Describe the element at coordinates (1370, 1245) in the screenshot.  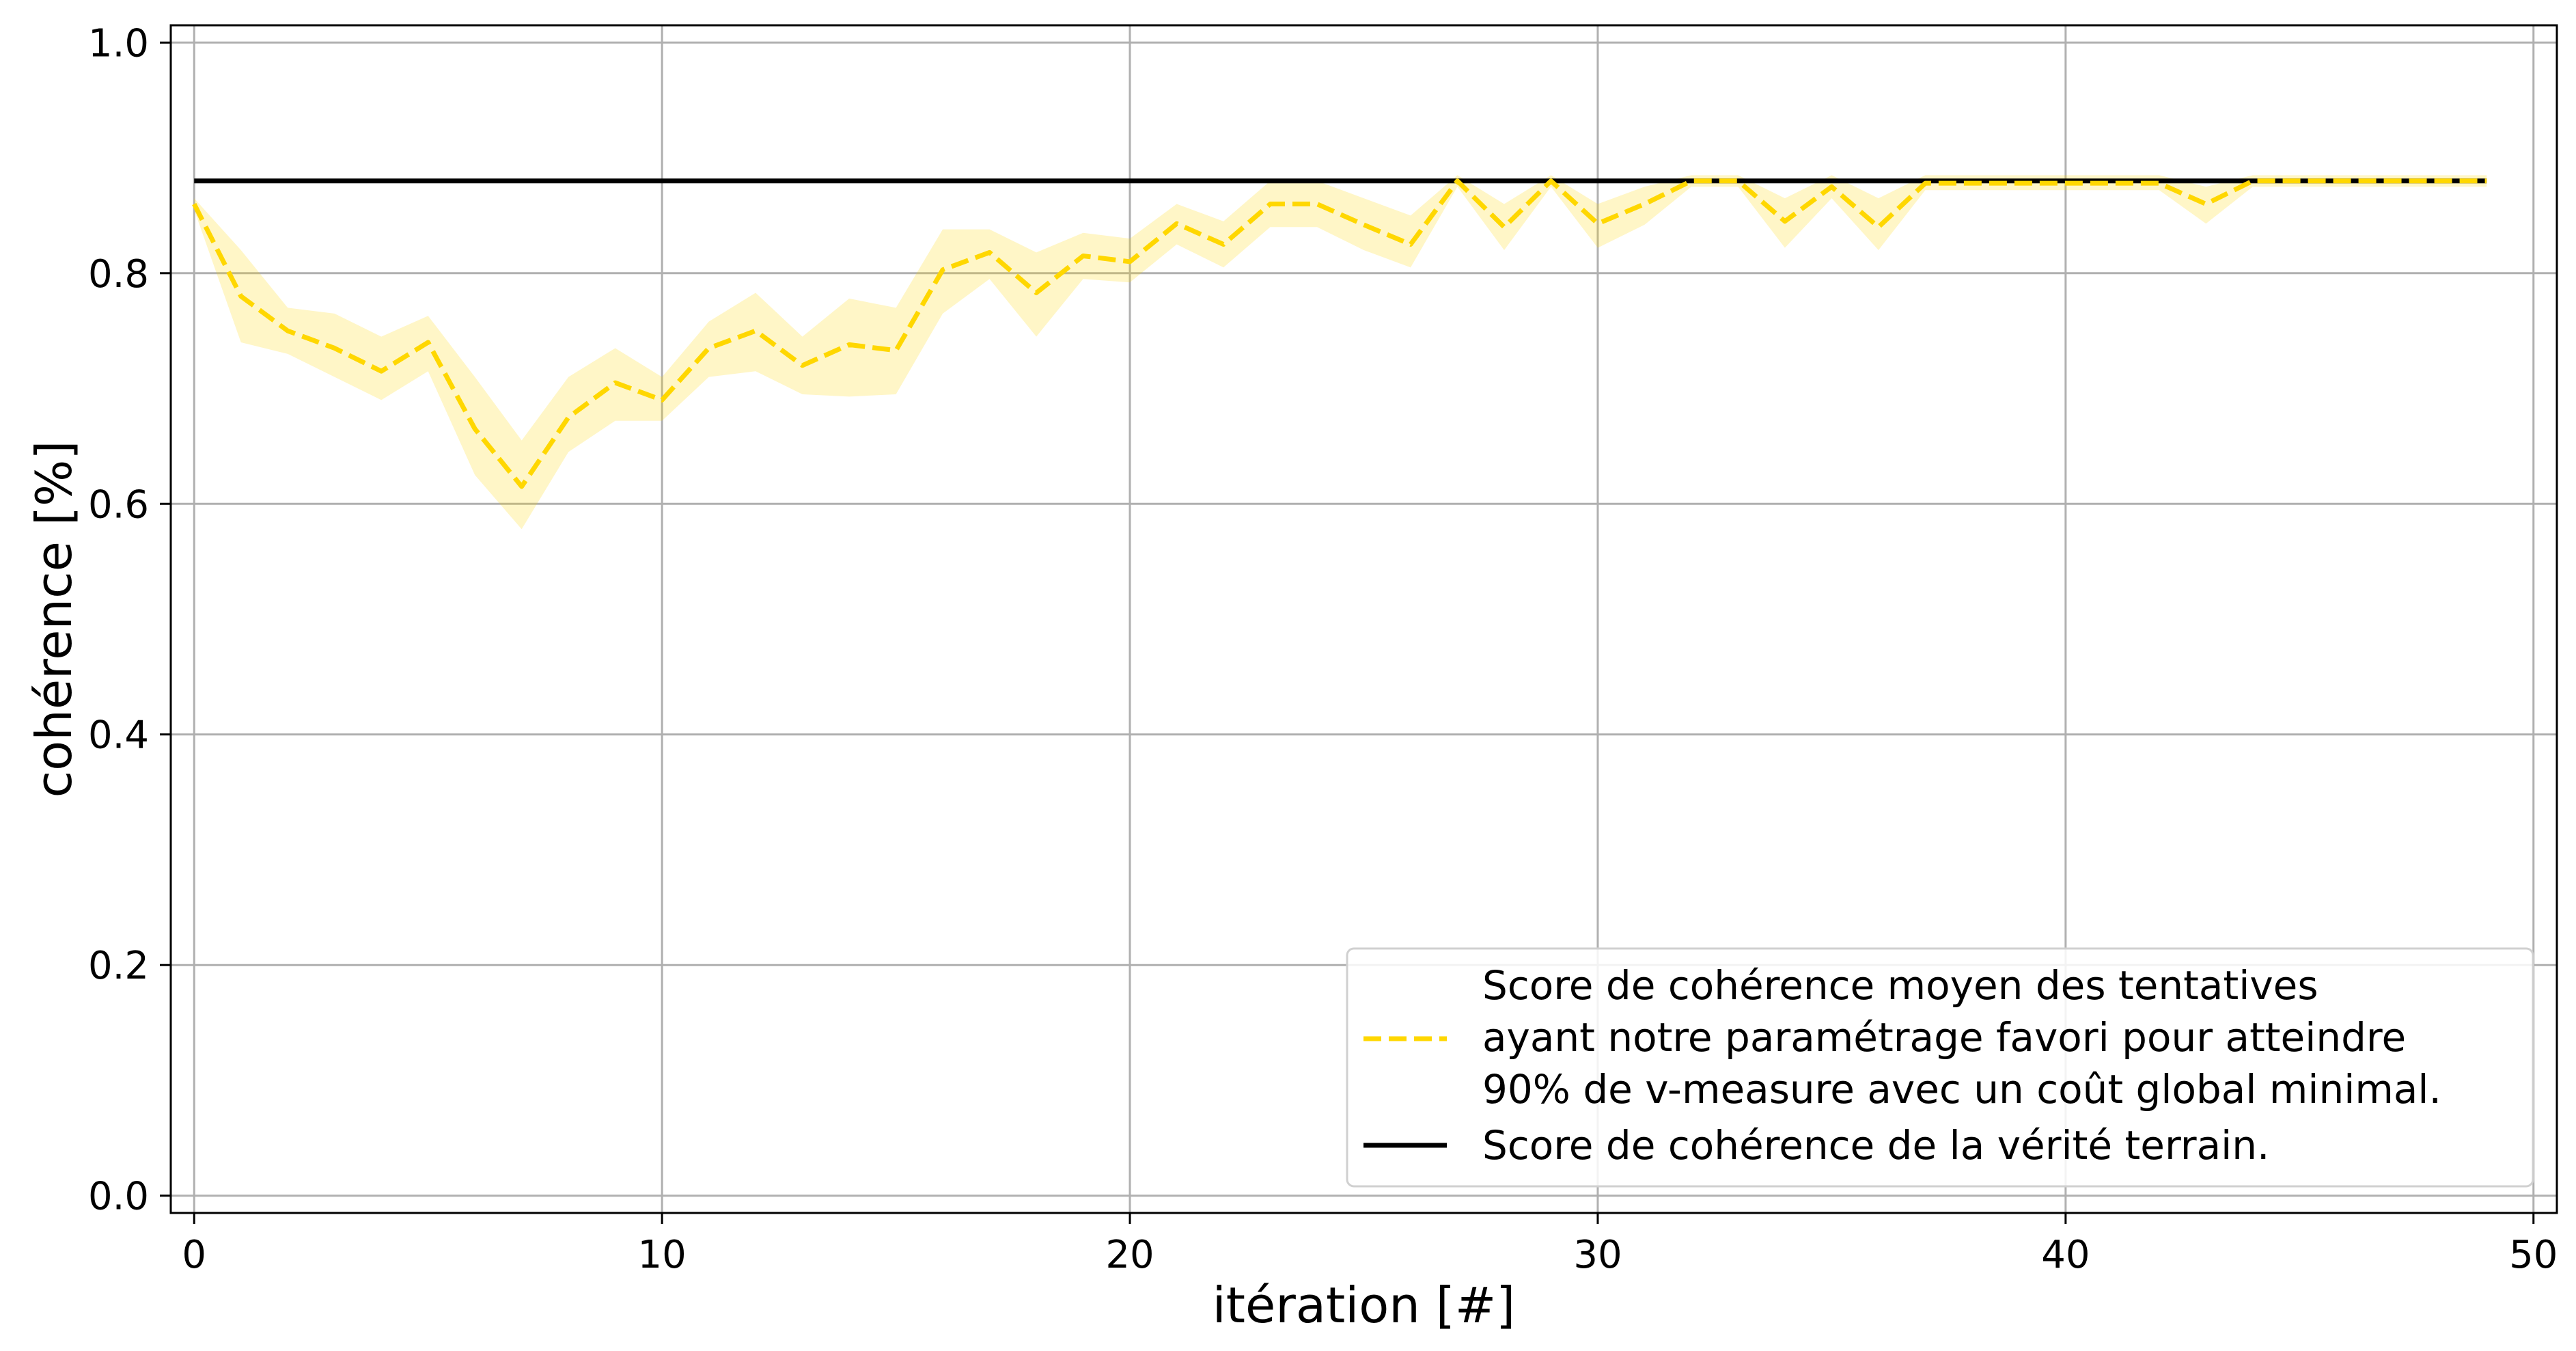
I see `x-axis-ticks: 0 10 20 30 40 50` at that location.